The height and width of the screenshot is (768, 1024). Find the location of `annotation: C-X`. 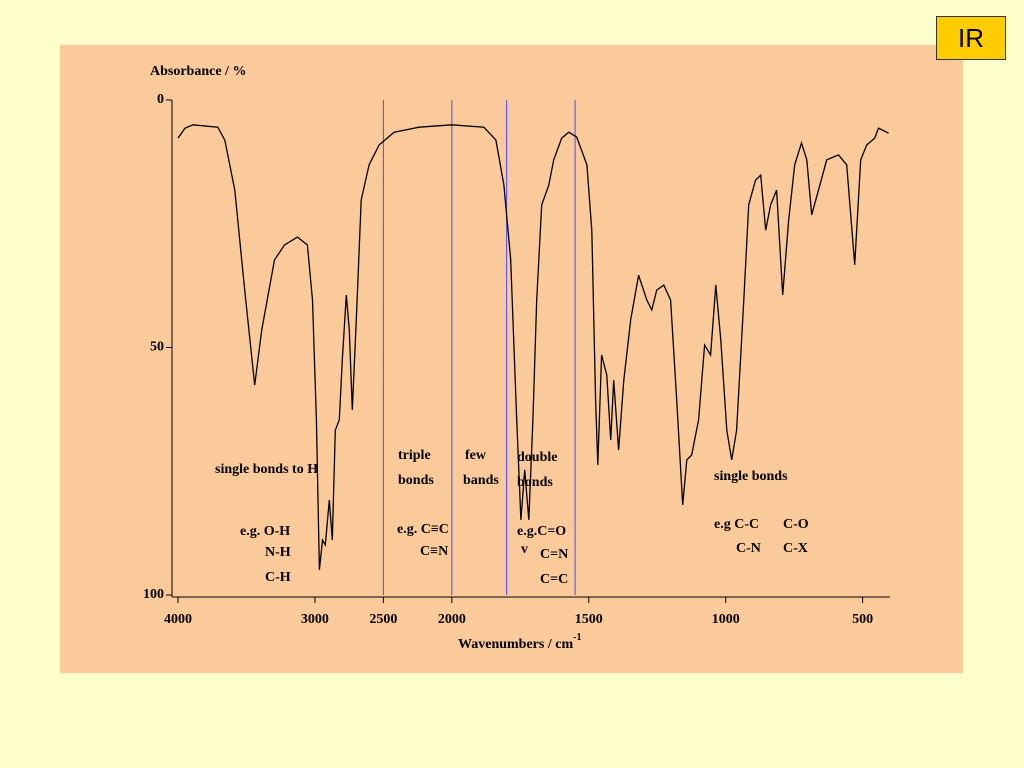

annotation: C-X is located at coordinates (795, 548).